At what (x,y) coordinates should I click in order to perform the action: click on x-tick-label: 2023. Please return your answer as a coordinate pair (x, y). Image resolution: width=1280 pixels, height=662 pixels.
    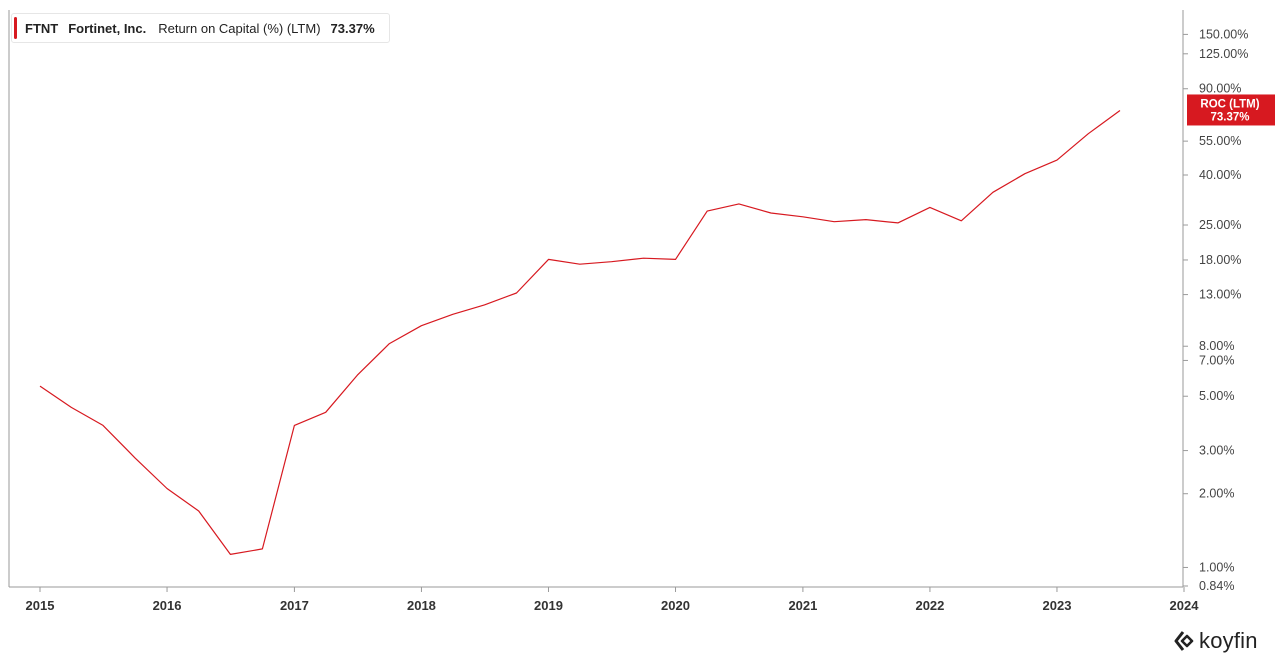
    Looking at the image, I should click on (1057, 605).